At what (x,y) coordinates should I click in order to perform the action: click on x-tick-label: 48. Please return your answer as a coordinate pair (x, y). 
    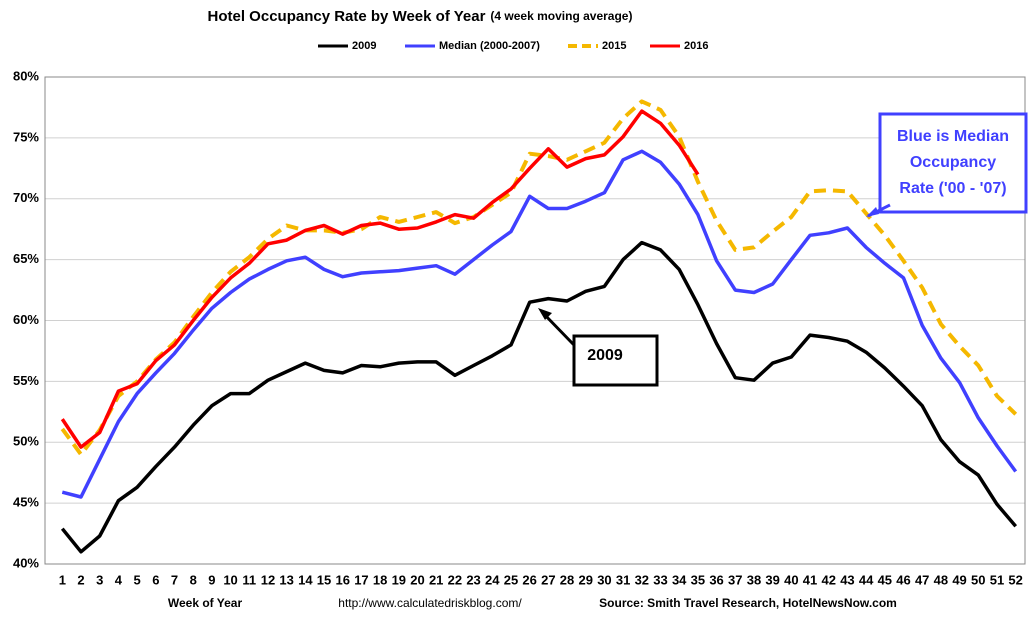
    Looking at the image, I should click on (941, 579).